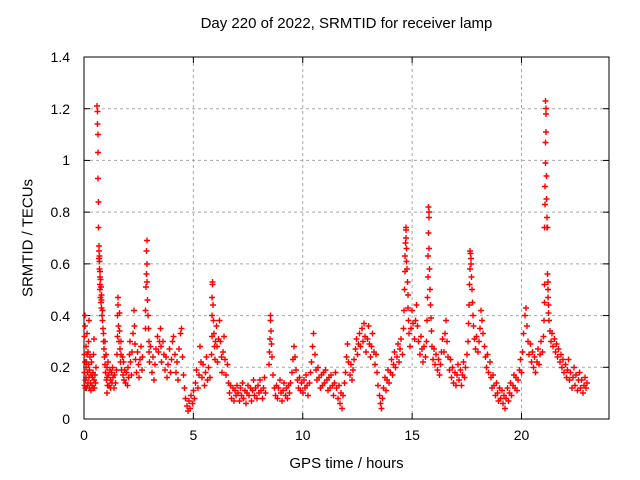 This screenshot has height=480, width=640. Describe the element at coordinates (66, 160) in the screenshot. I see `y-tick-label: 1` at that location.